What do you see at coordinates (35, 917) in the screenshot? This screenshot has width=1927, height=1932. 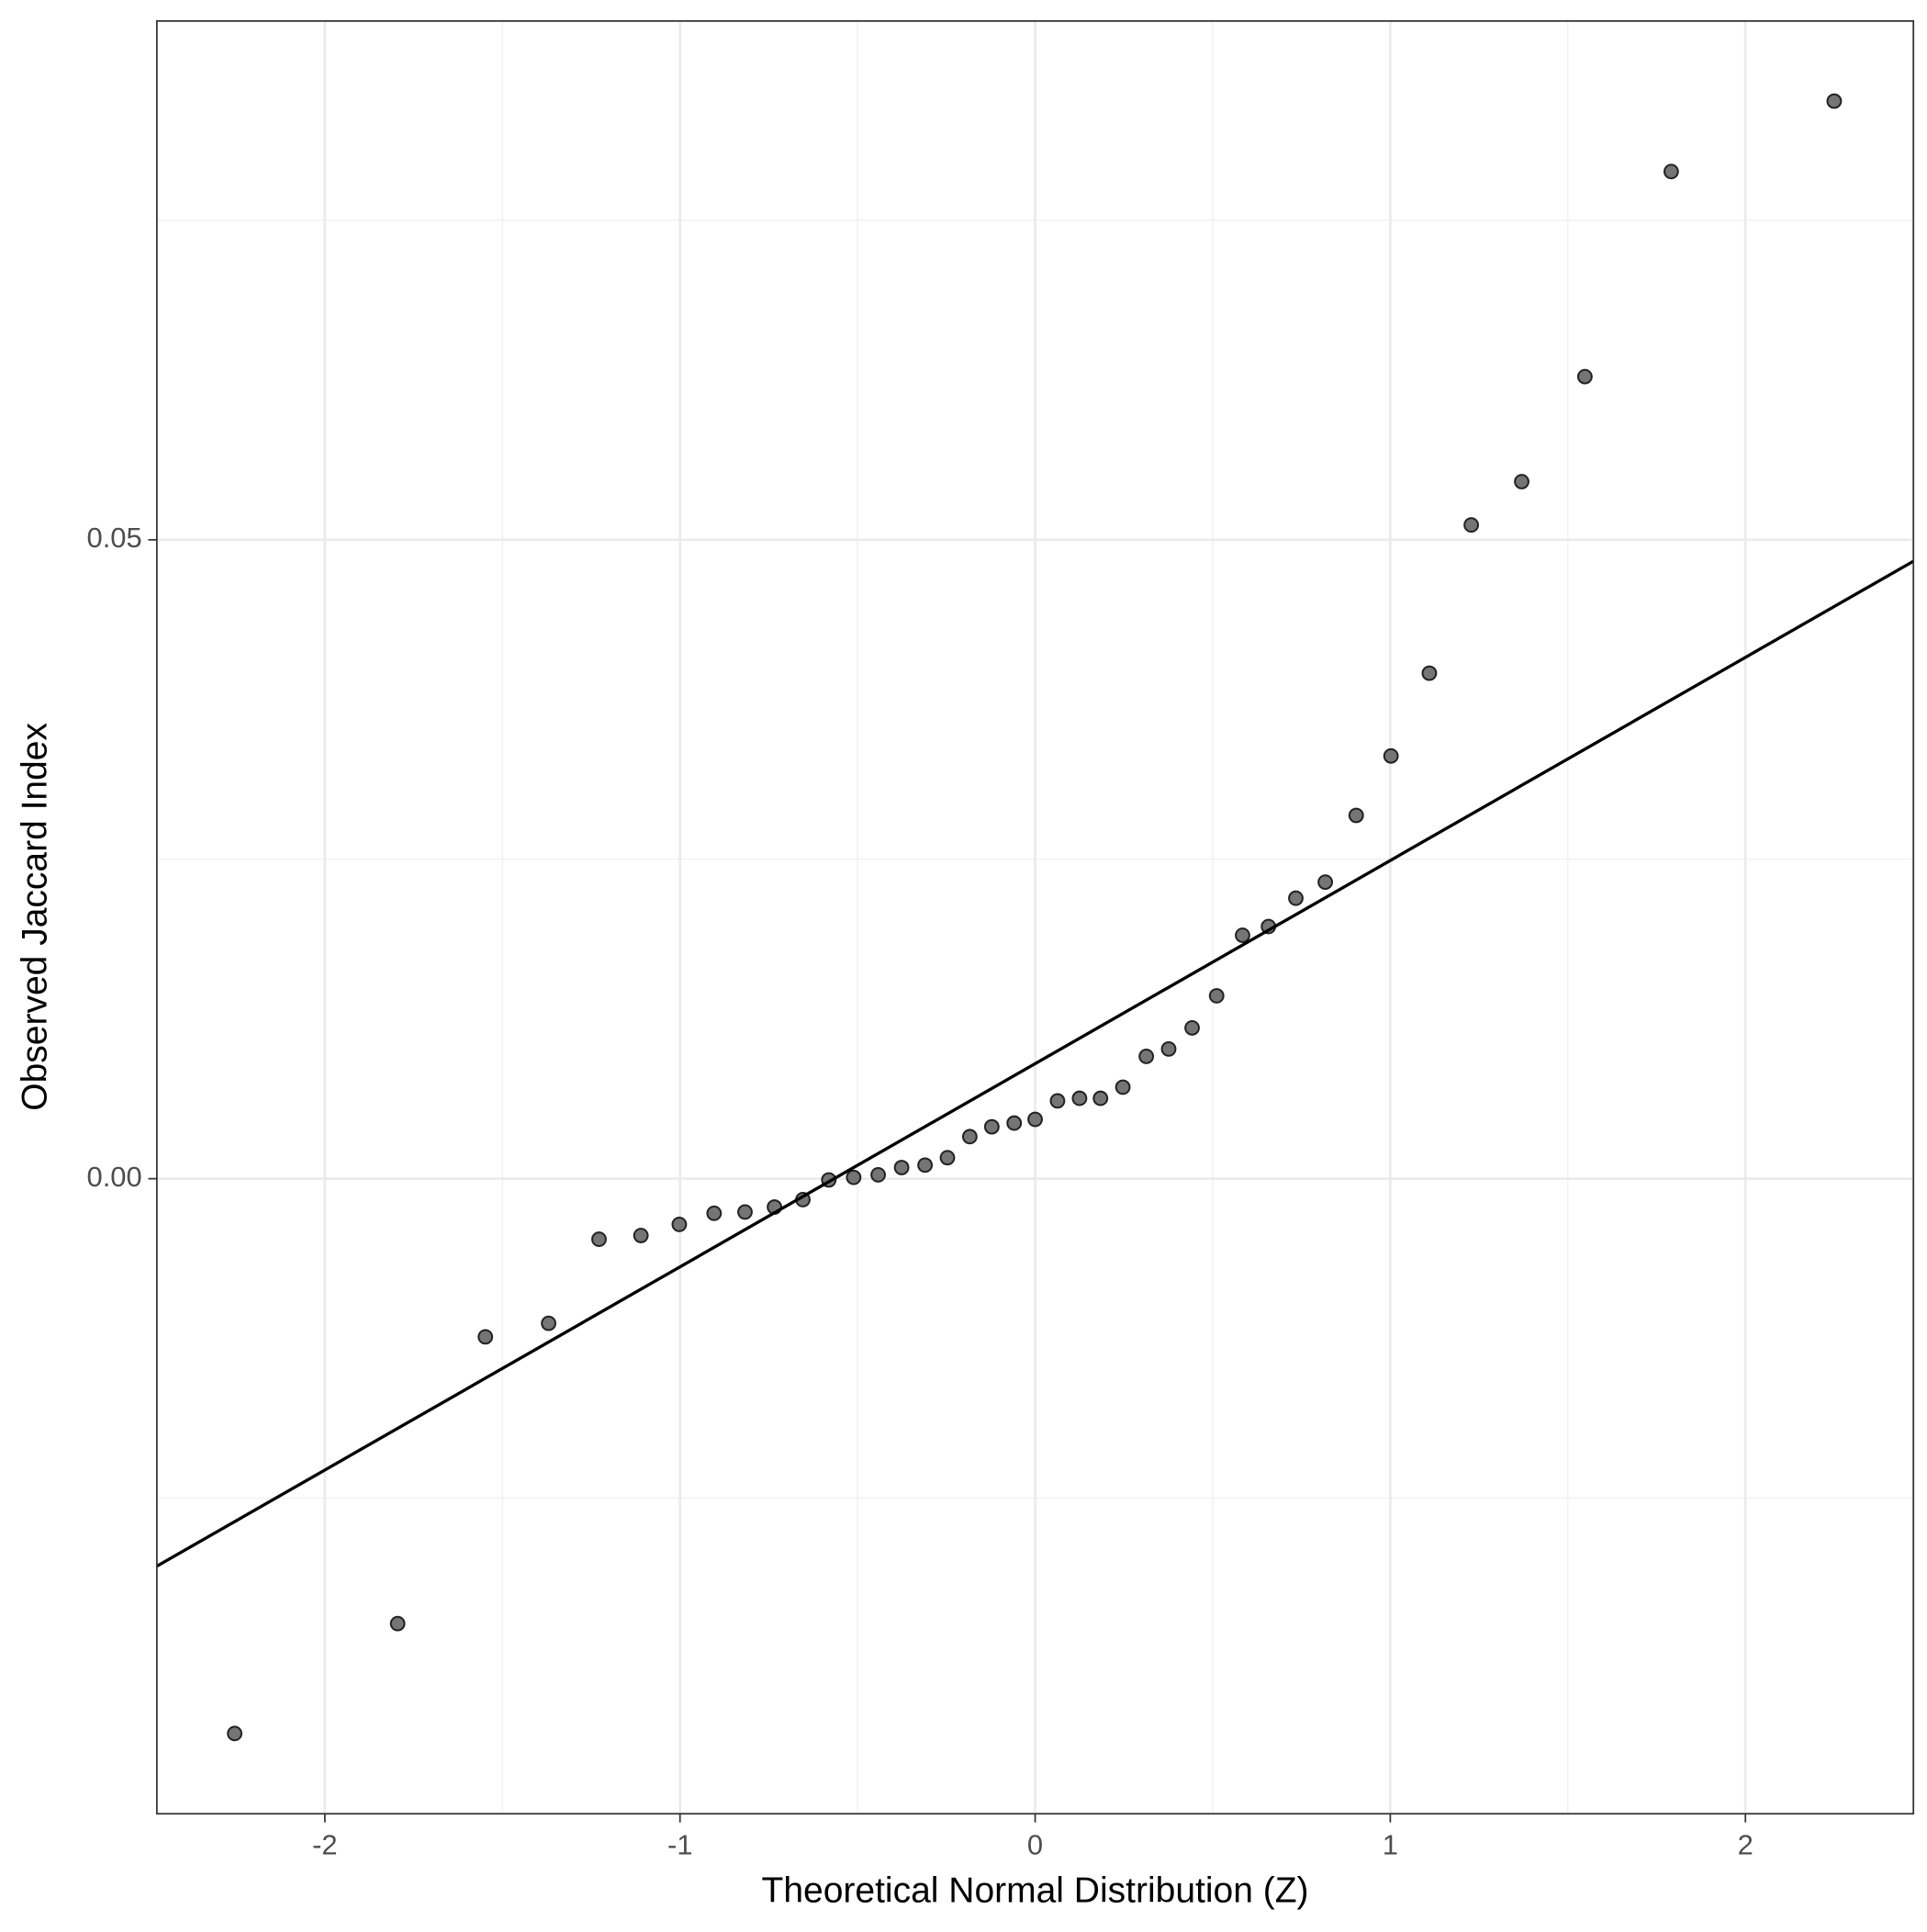 I see `y-axis-title: Observed Jaccard Index` at bounding box center [35, 917].